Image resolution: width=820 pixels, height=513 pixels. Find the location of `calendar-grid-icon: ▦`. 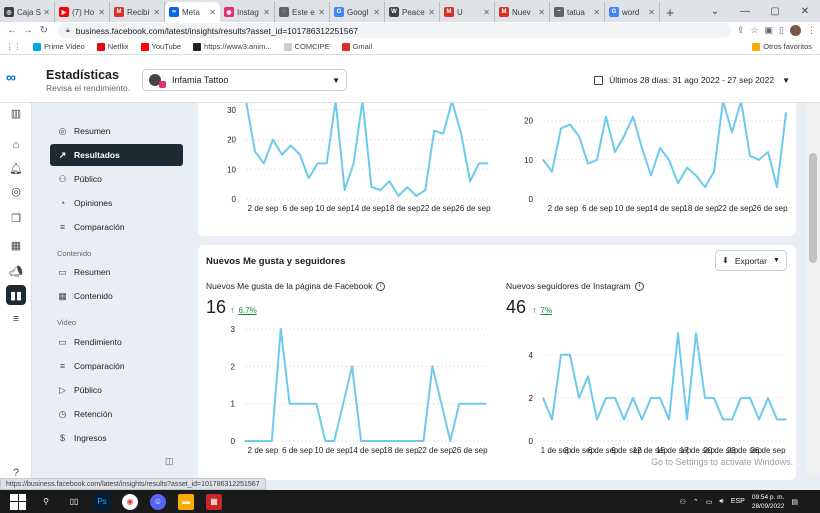

calendar-grid-icon: ▦ is located at coordinates (16, 245).